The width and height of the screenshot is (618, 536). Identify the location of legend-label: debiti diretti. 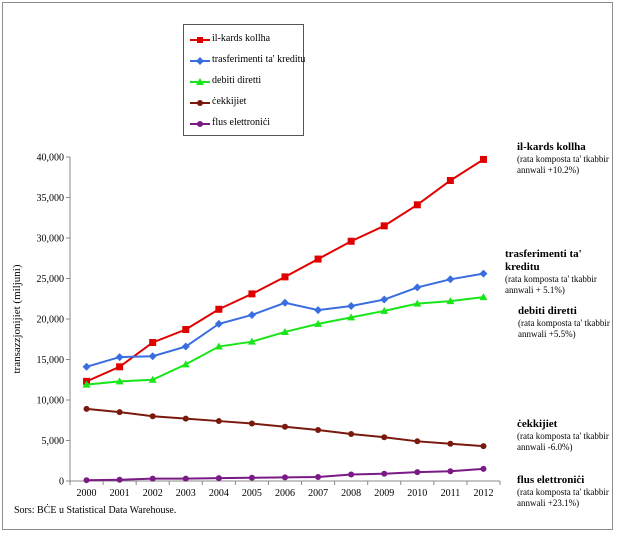
(237, 80).